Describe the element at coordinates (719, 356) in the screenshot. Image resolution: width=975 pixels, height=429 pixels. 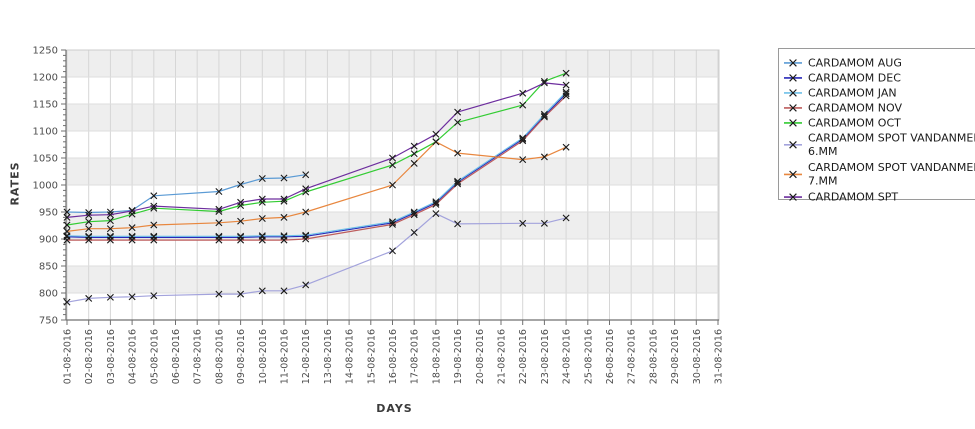
I see `x-axis-tick-label: 31-08-2016` at that location.